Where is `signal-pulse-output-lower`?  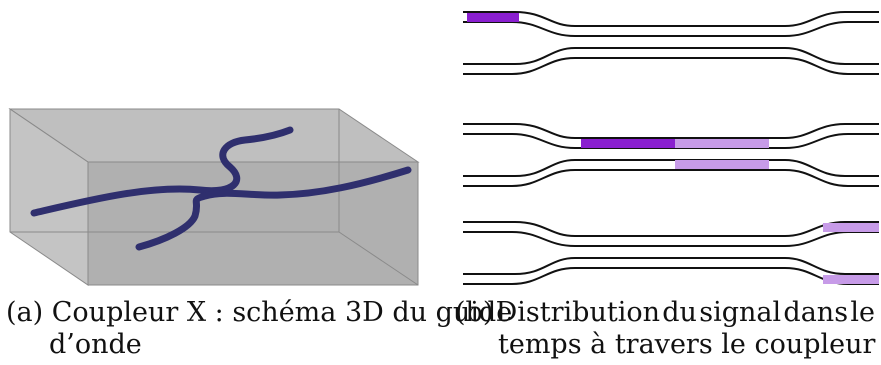 signal-pulse-output-lower is located at coordinates (851, 279).